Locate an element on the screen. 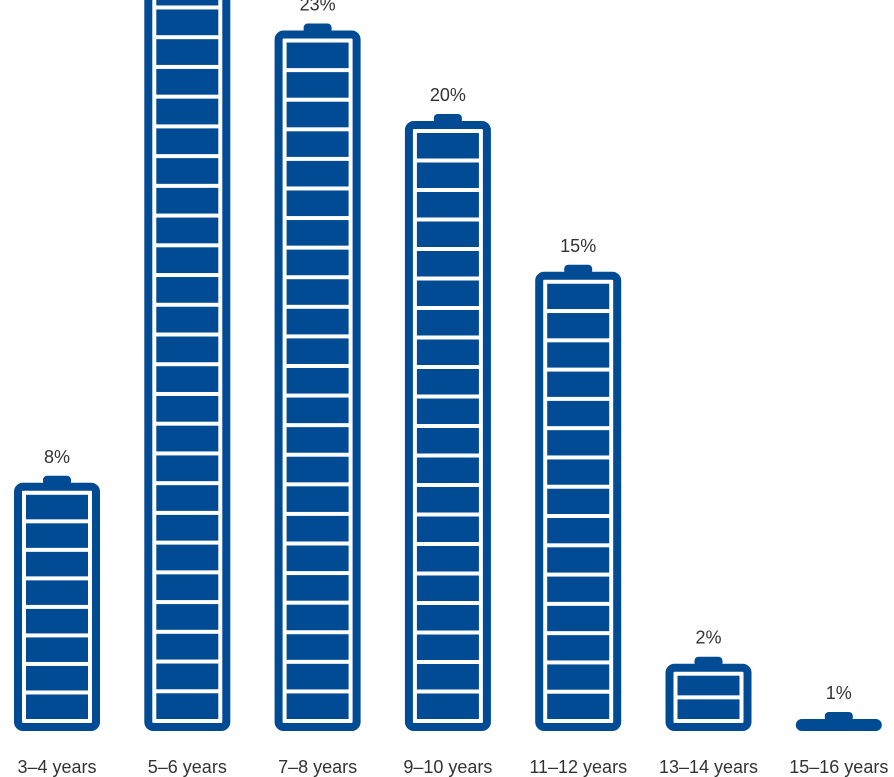  value-label: 20% is located at coordinates (448, 95).